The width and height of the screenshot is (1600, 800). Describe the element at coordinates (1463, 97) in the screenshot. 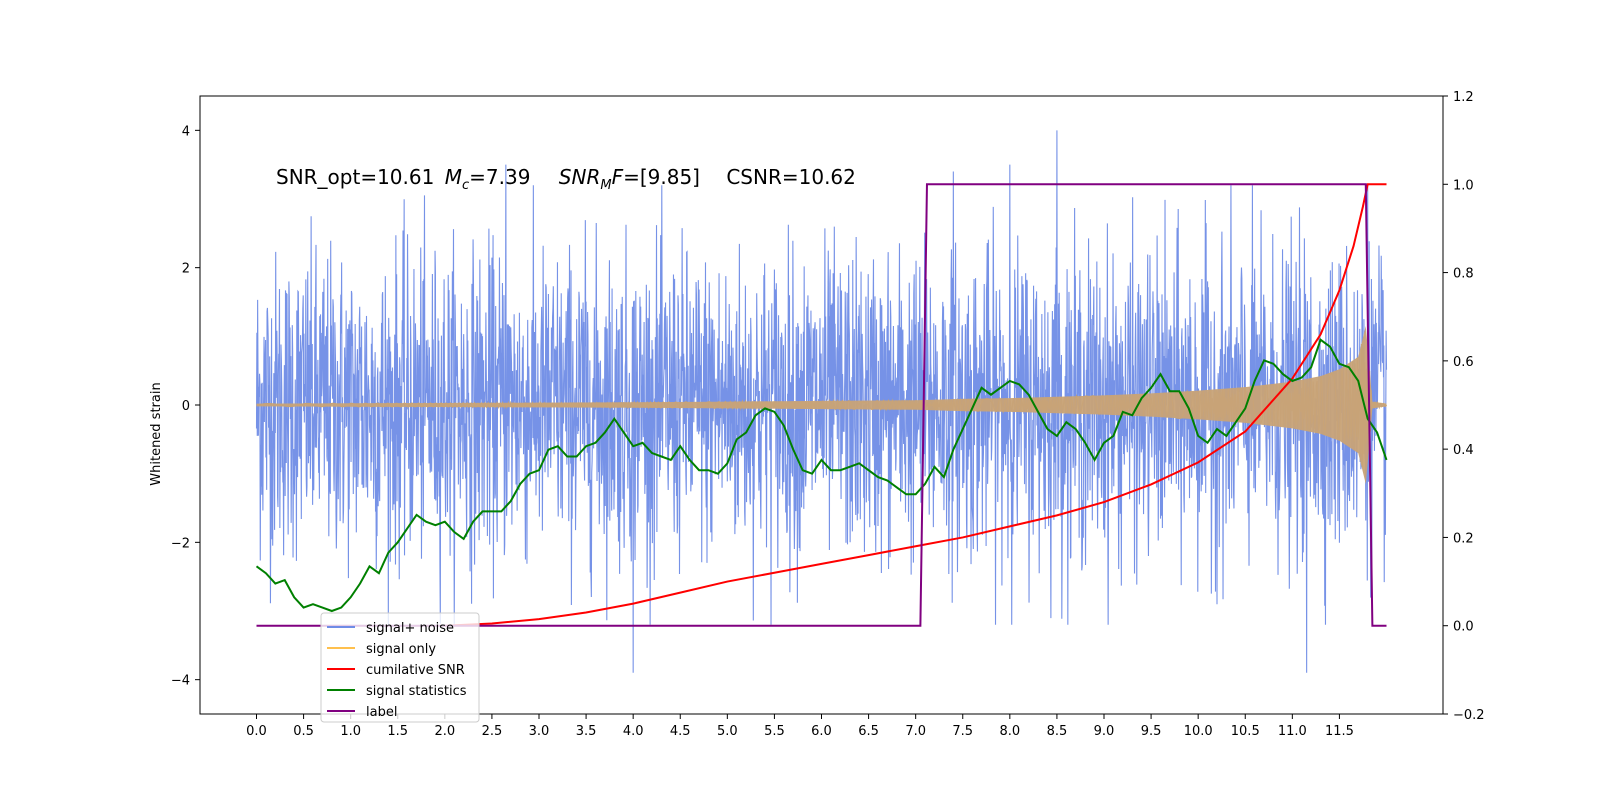

I see `y-right-tick-label: 1.2` at that location.